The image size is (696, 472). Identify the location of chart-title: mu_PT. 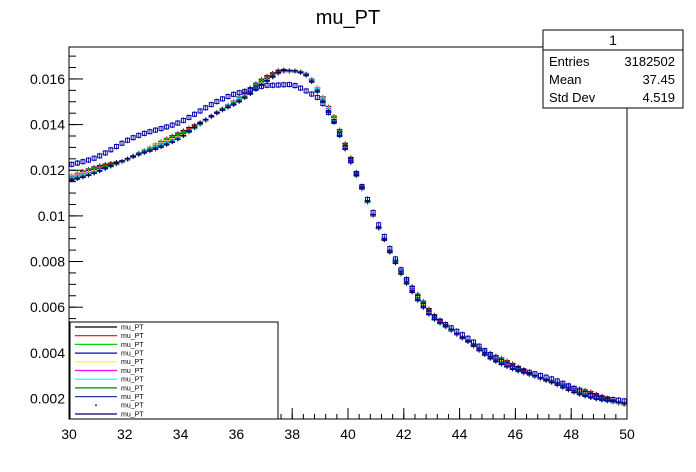
(348, 18).